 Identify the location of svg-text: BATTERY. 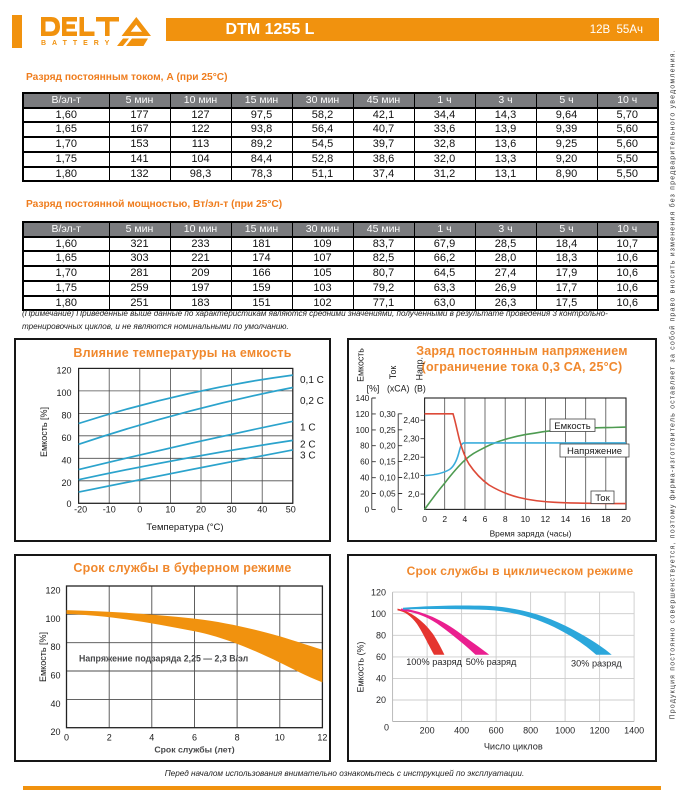
(78, 43).